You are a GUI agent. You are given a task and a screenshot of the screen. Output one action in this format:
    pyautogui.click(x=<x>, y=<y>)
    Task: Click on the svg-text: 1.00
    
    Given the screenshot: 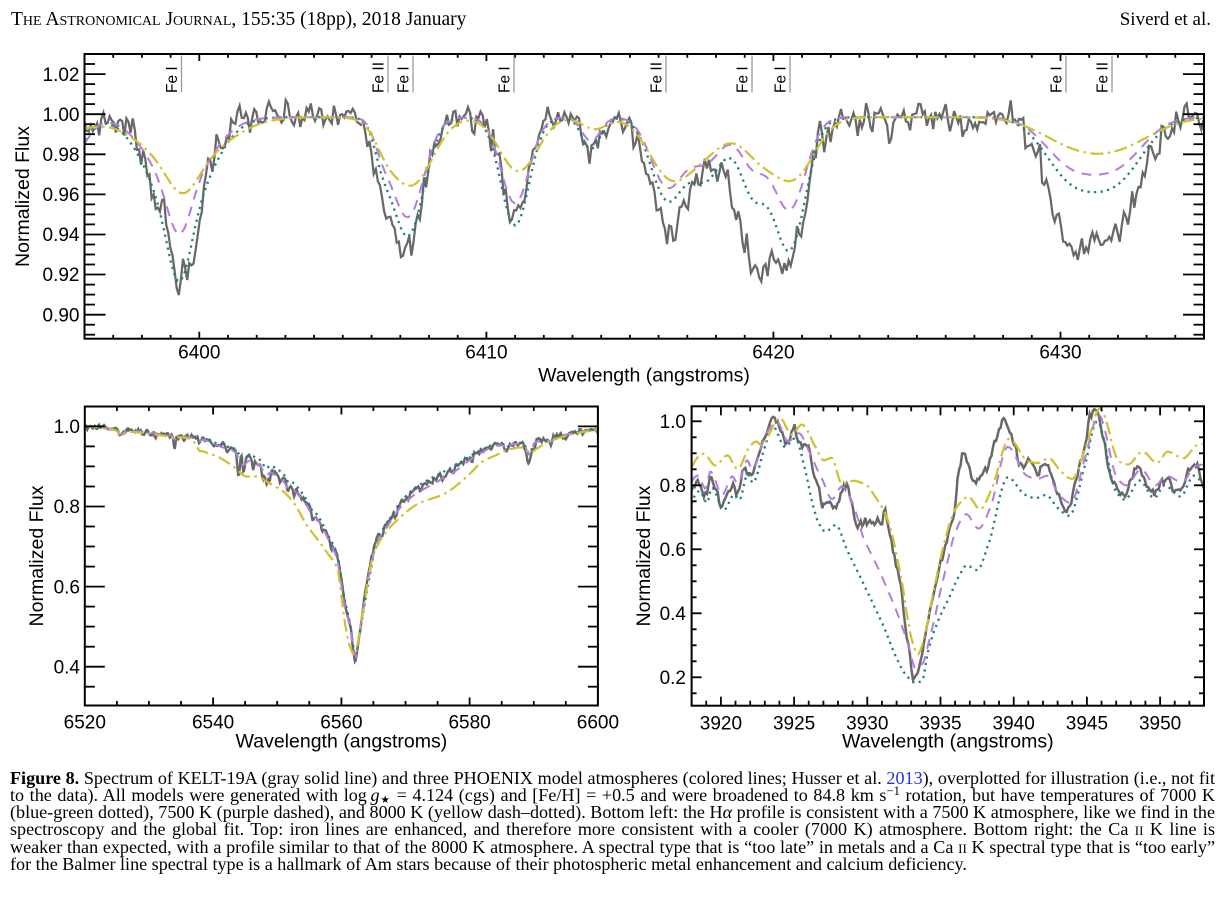 What is the action you would take?
    pyautogui.click(x=61, y=115)
    